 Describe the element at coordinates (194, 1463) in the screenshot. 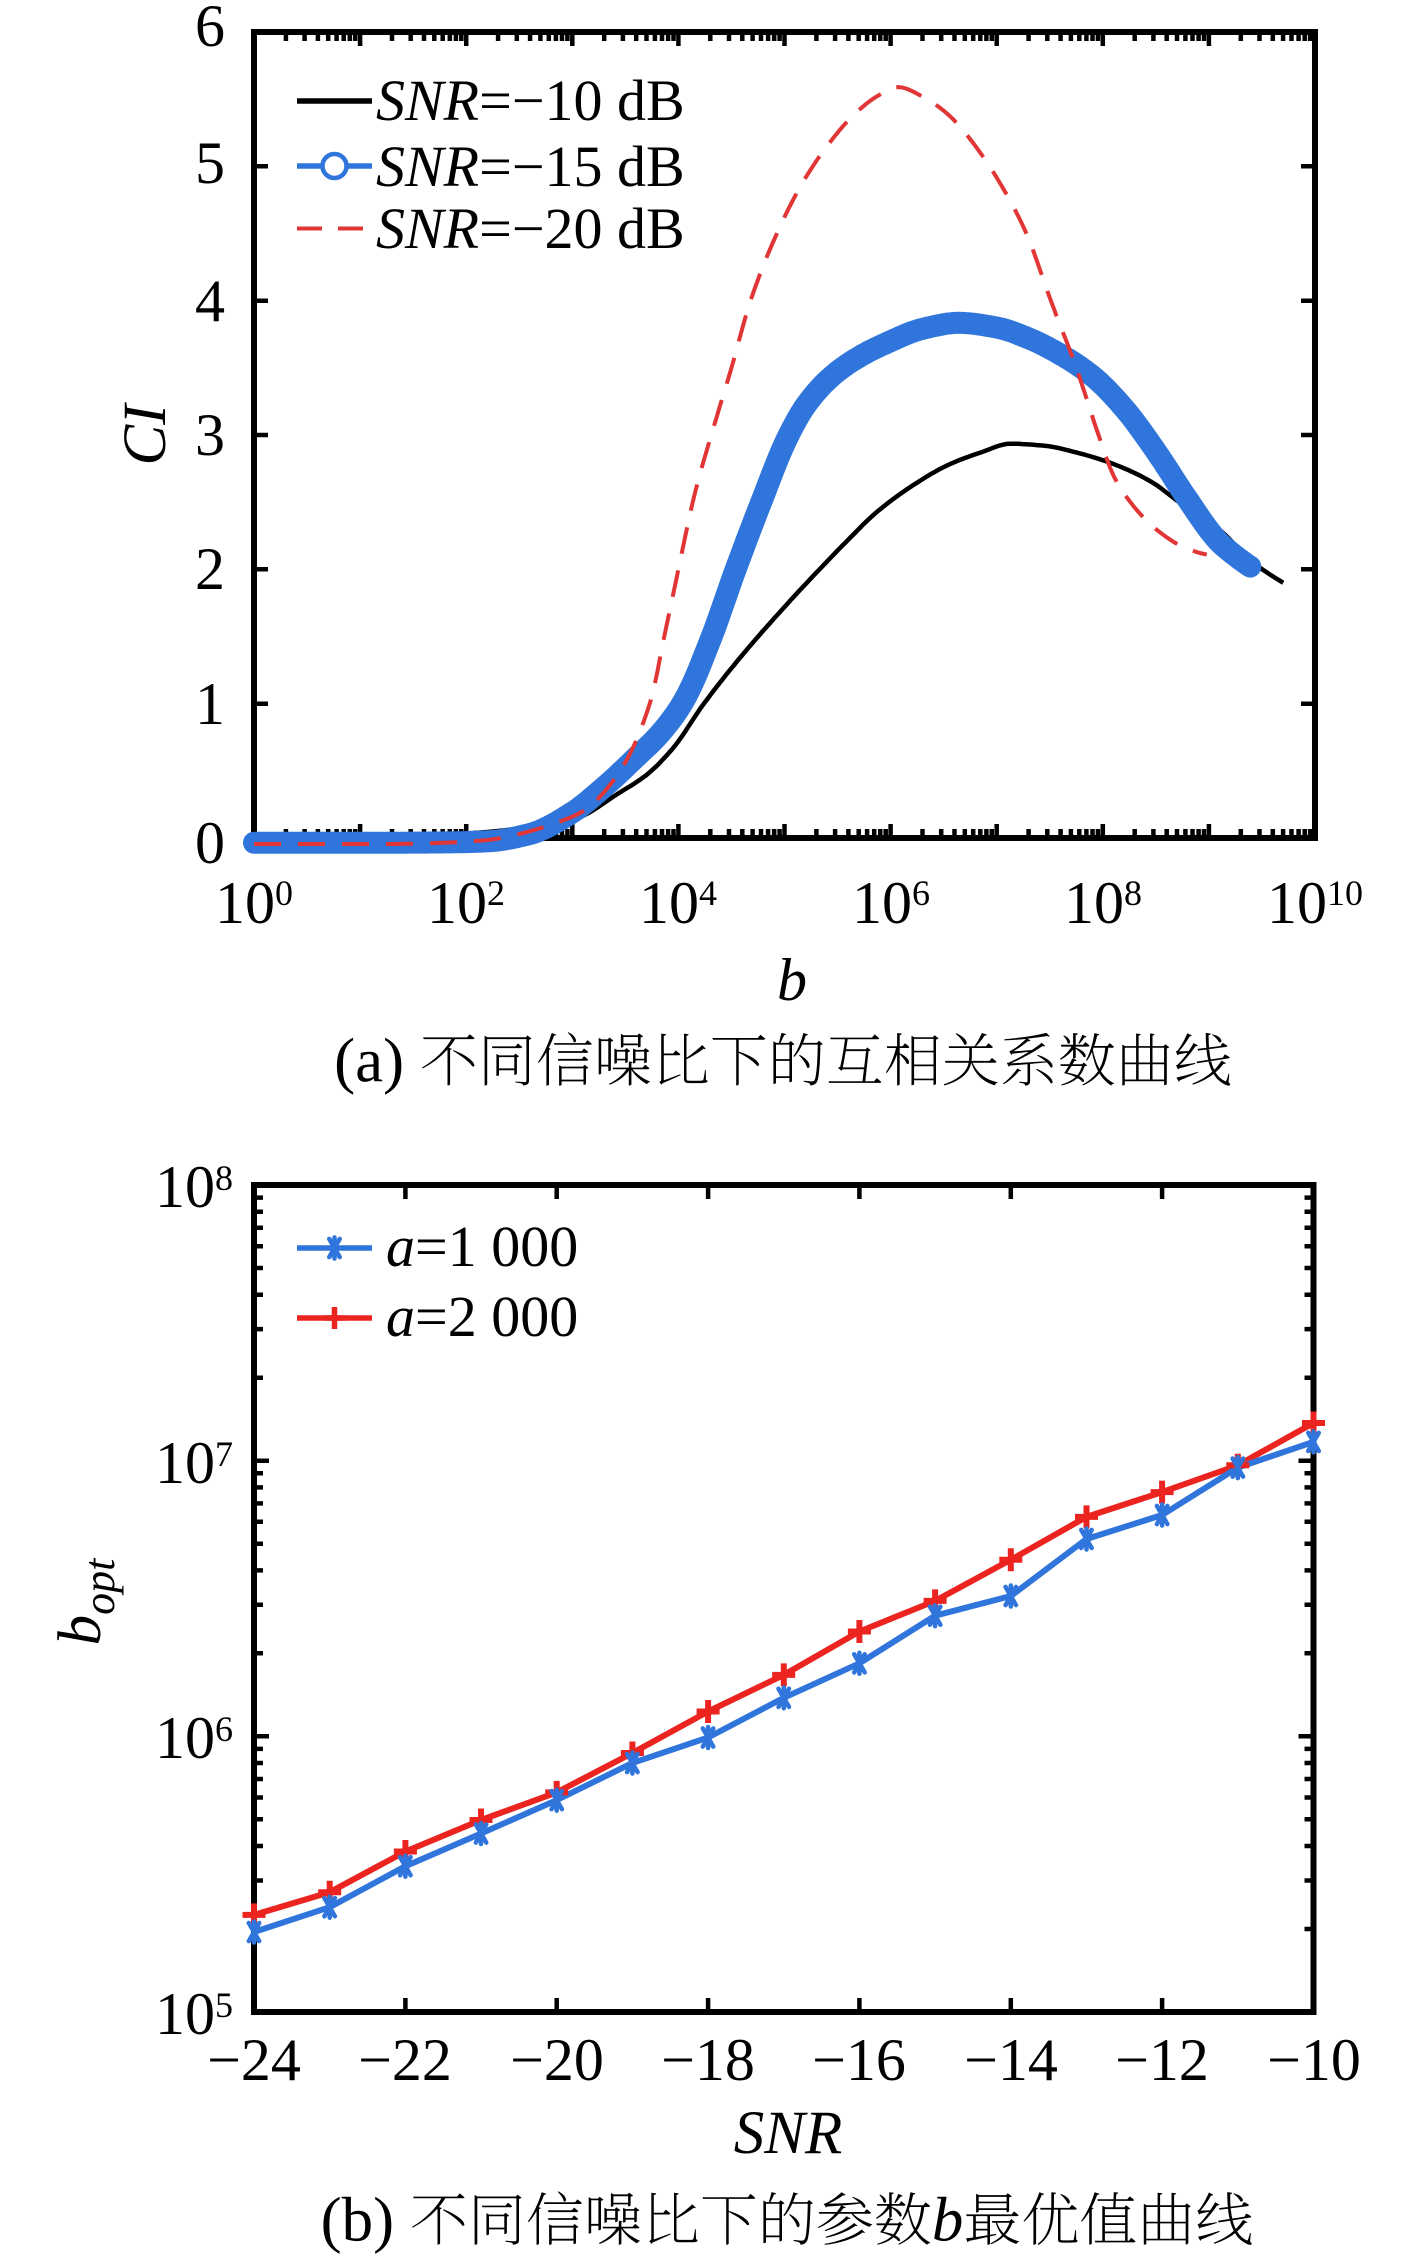

I see `svg-text: 10⁷` at that location.